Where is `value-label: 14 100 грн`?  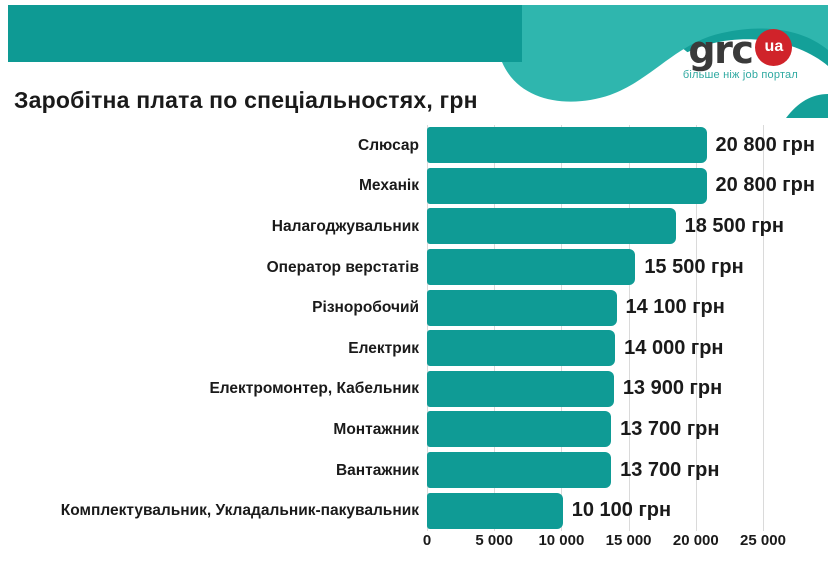
value-label: 14 100 грн is located at coordinates (675, 307).